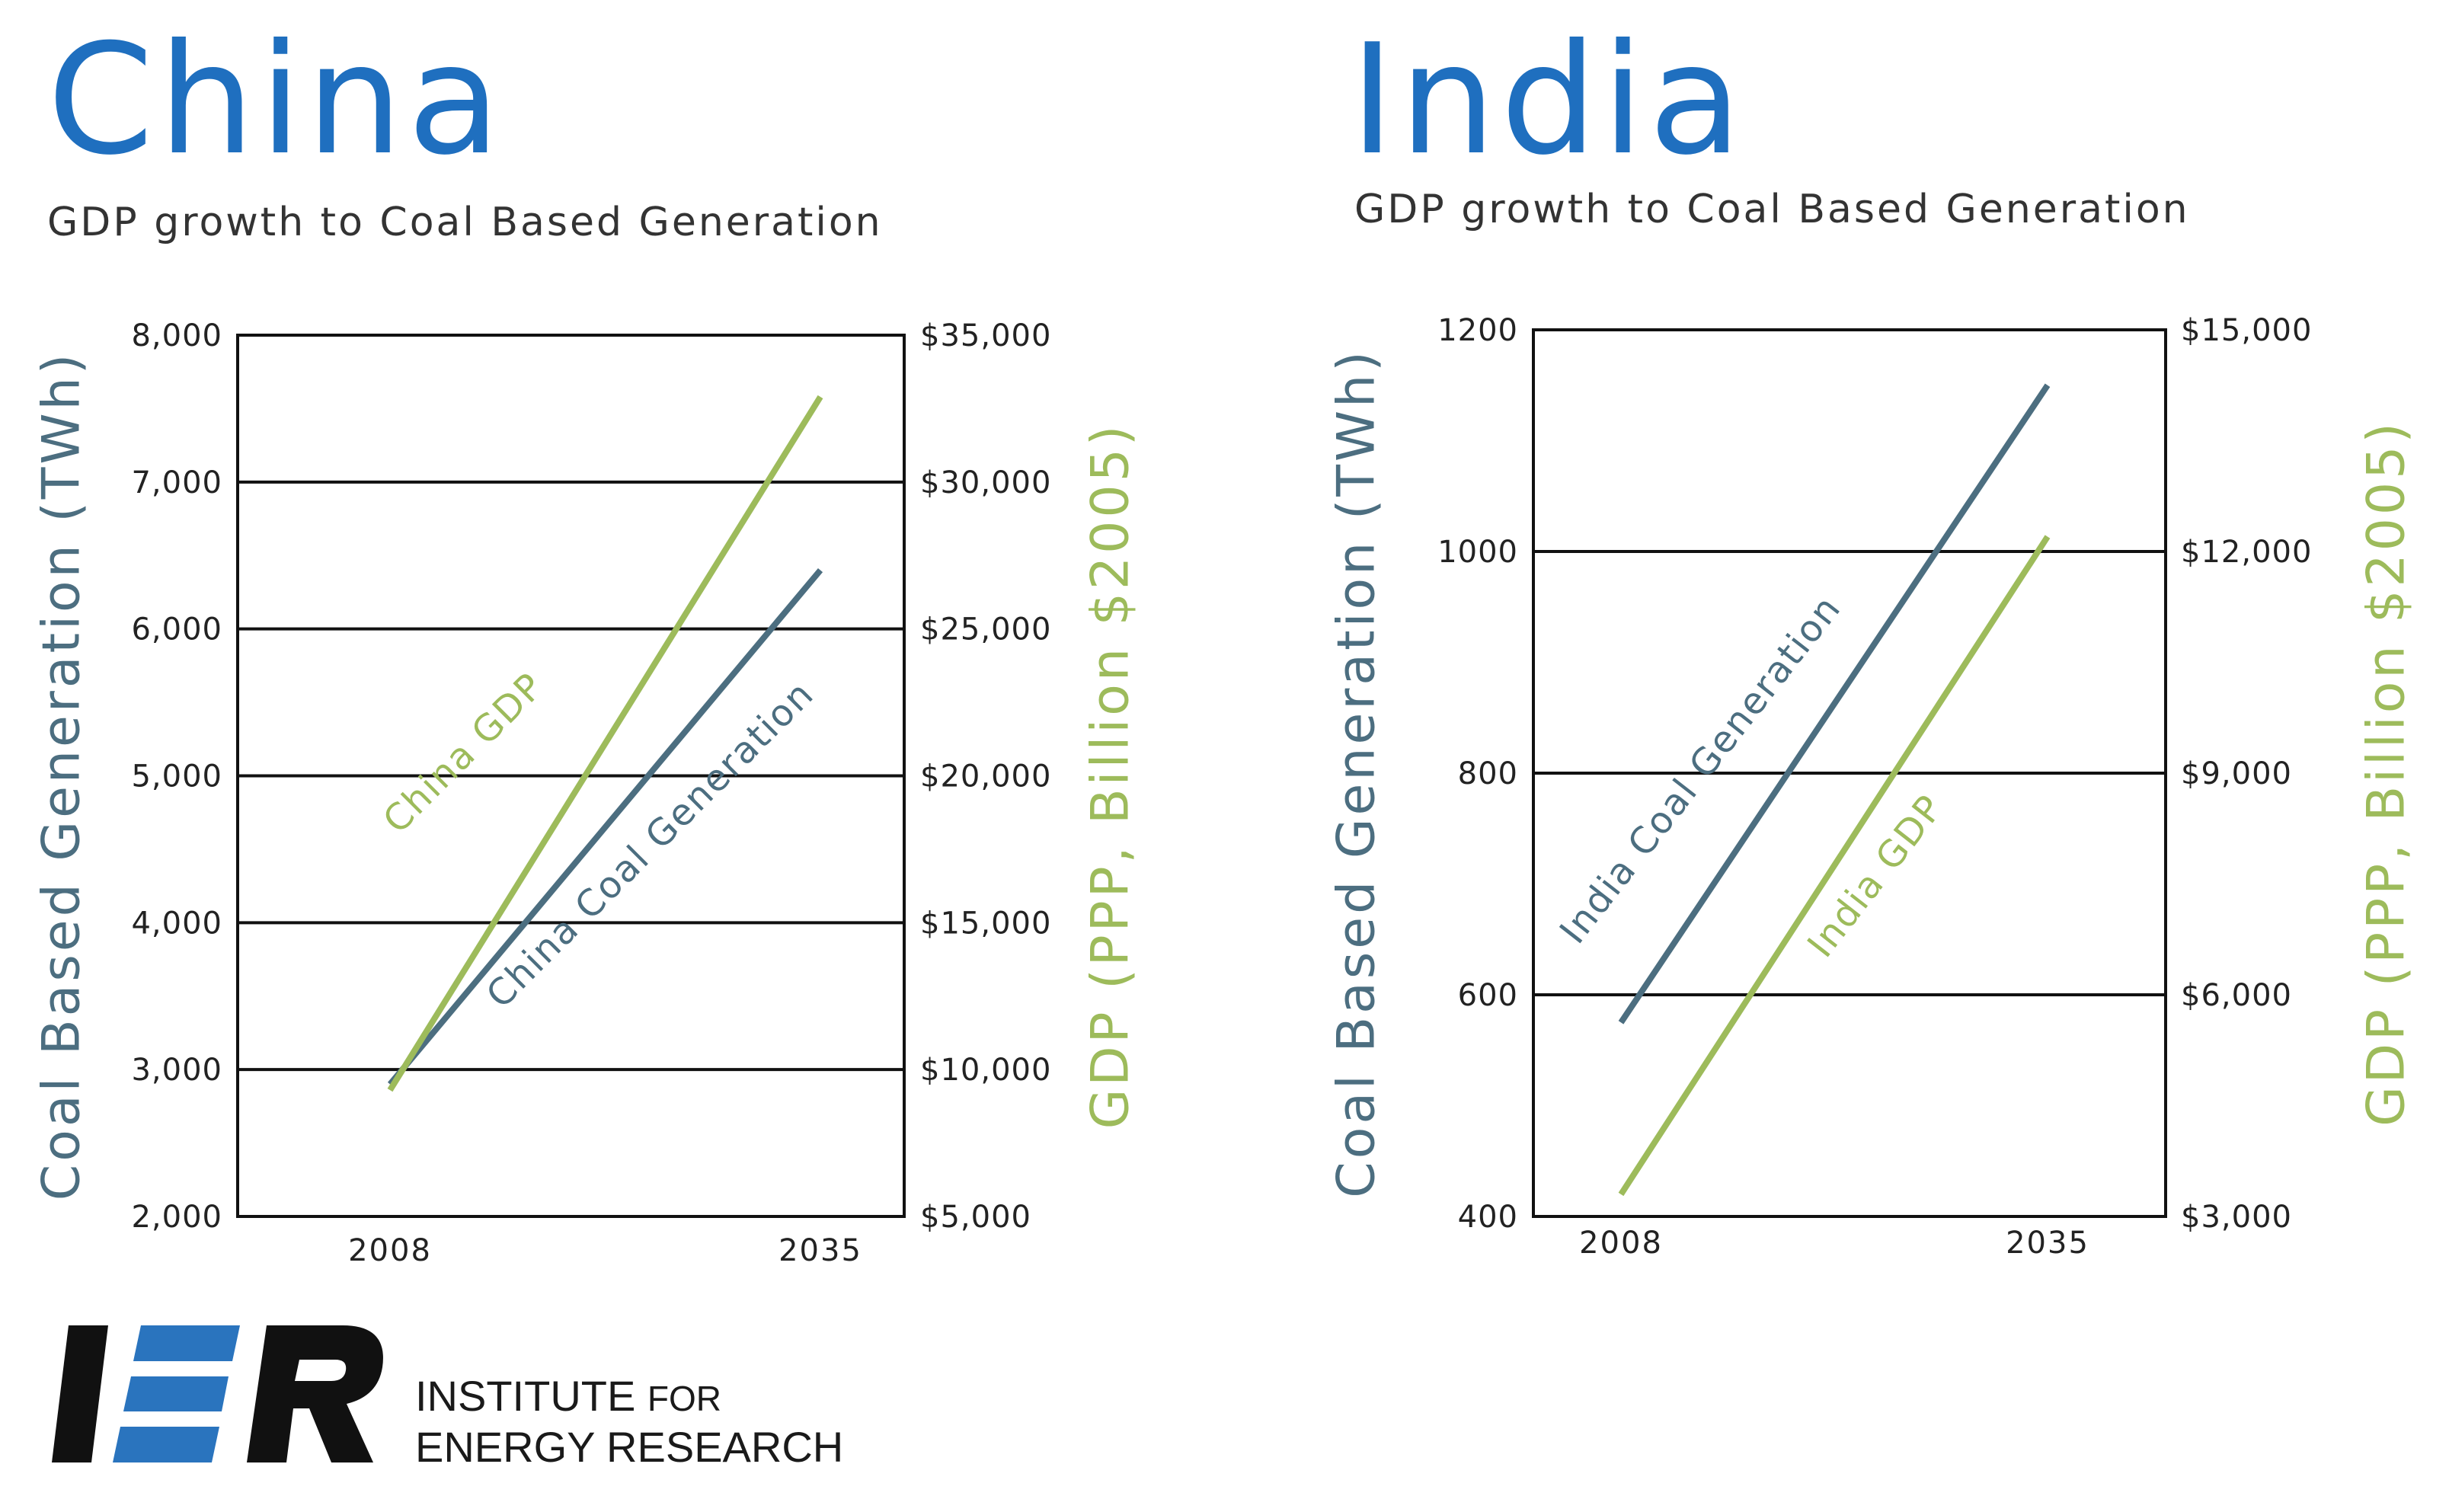 The image size is (2449, 1512). What do you see at coordinates (820, 1250) in the screenshot?
I see `china-x-tick-label: 2035` at bounding box center [820, 1250].